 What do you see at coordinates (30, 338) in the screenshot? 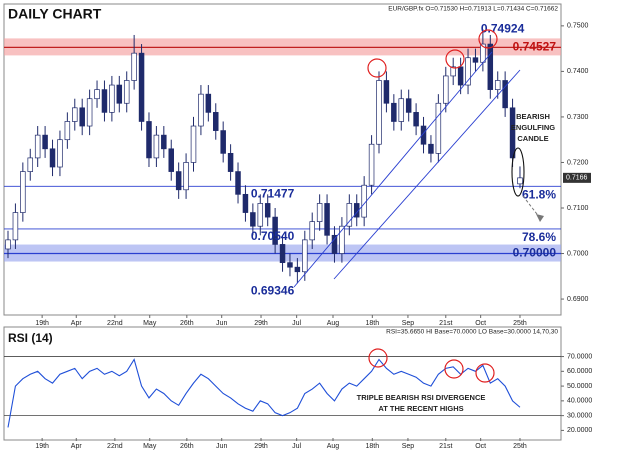
I see `rsi-title: RSI (14)` at bounding box center [30, 338].